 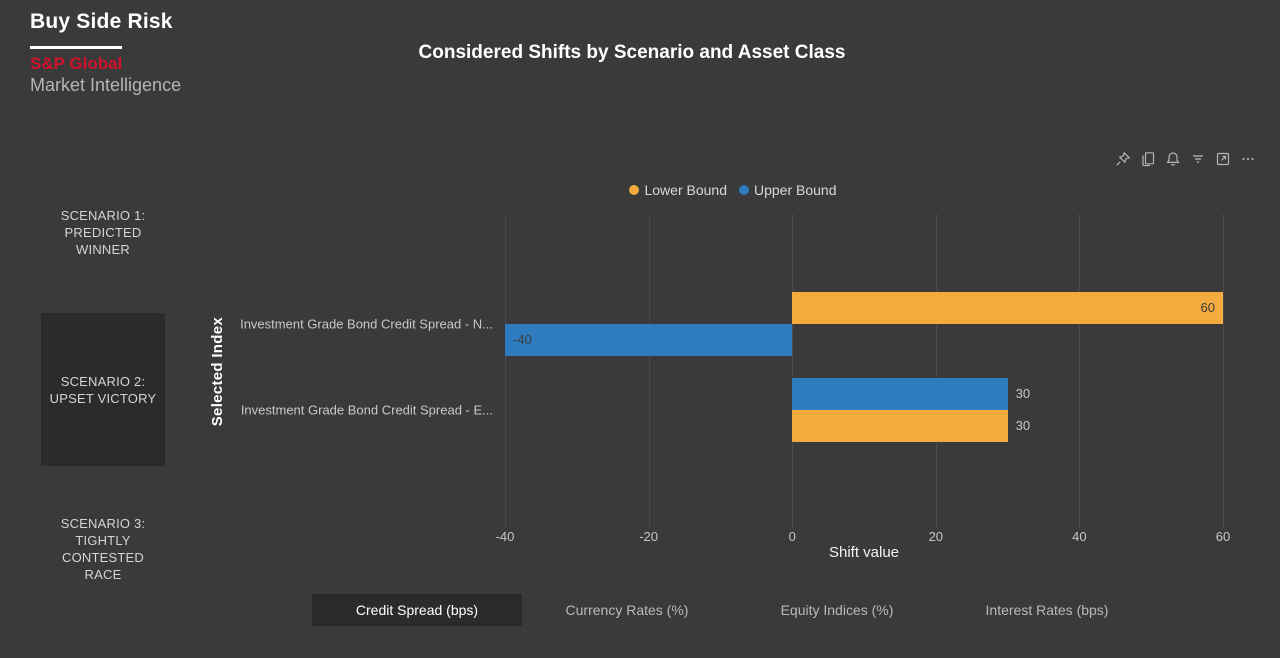 What do you see at coordinates (864, 552) in the screenshot?
I see `x-axis-title: Shift value` at bounding box center [864, 552].